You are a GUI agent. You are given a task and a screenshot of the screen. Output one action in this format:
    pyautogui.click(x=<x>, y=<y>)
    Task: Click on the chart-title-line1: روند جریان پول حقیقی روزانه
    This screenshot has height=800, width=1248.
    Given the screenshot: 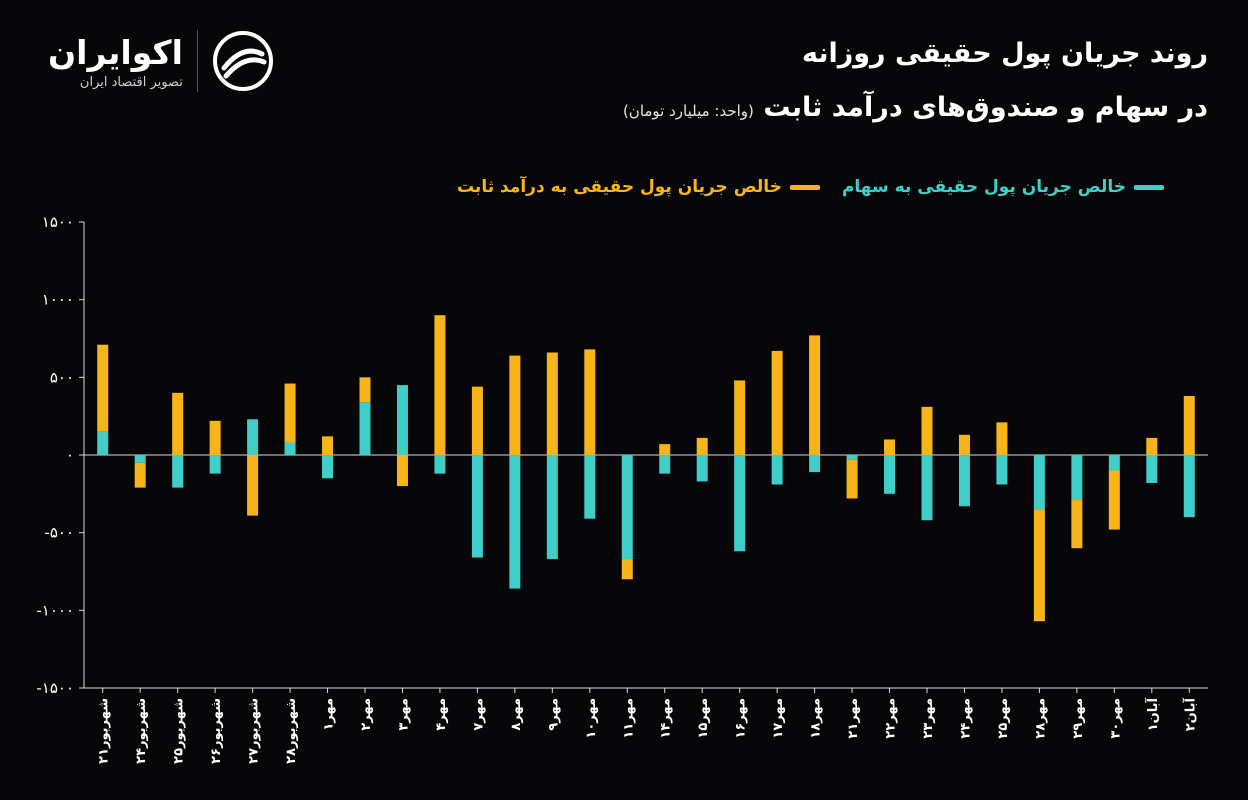 What is the action you would take?
    pyautogui.click(x=1004, y=53)
    